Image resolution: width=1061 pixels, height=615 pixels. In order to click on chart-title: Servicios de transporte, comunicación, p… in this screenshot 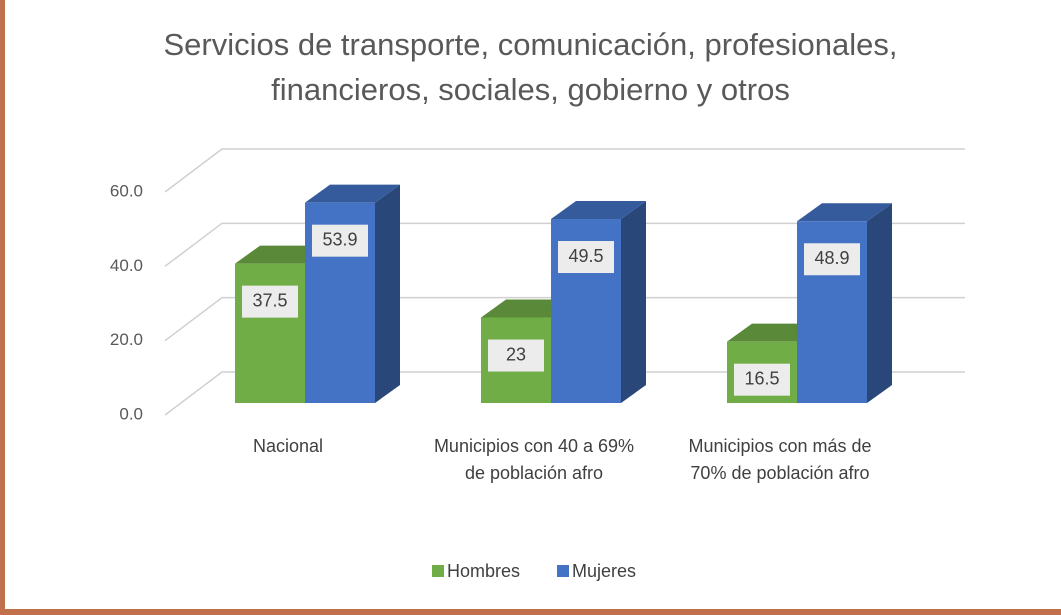, I will do `click(530, 44)`.